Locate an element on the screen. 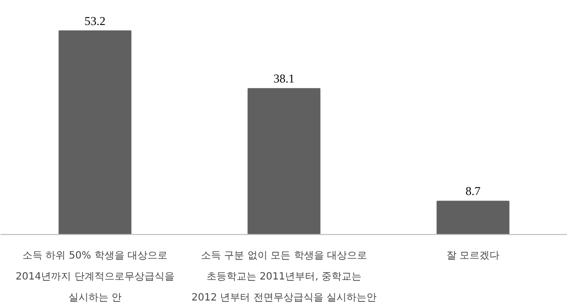 This screenshot has height=306, width=567. x-tick-label: 잘 모르겠다 is located at coordinates (473, 256).